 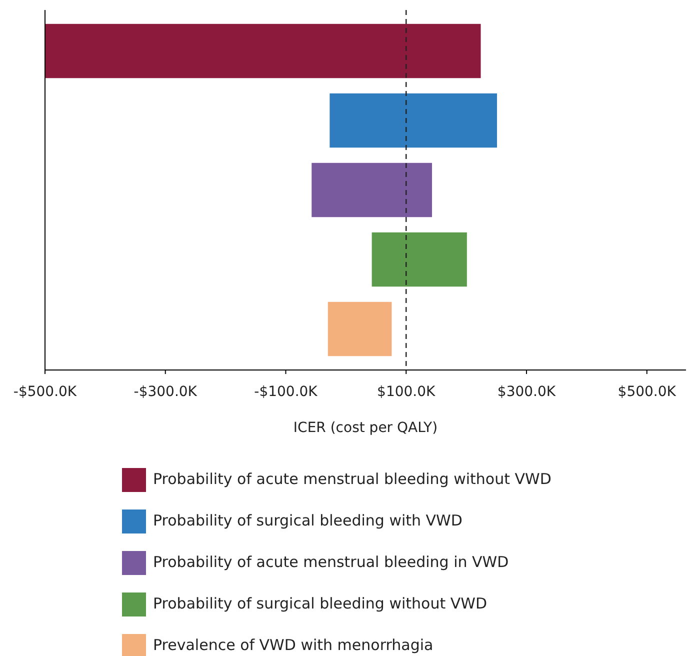 What do you see at coordinates (352, 479) in the screenshot?
I see `legend-label: Probability of acute menstrual bleeding without VWD` at bounding box center [352, 479].